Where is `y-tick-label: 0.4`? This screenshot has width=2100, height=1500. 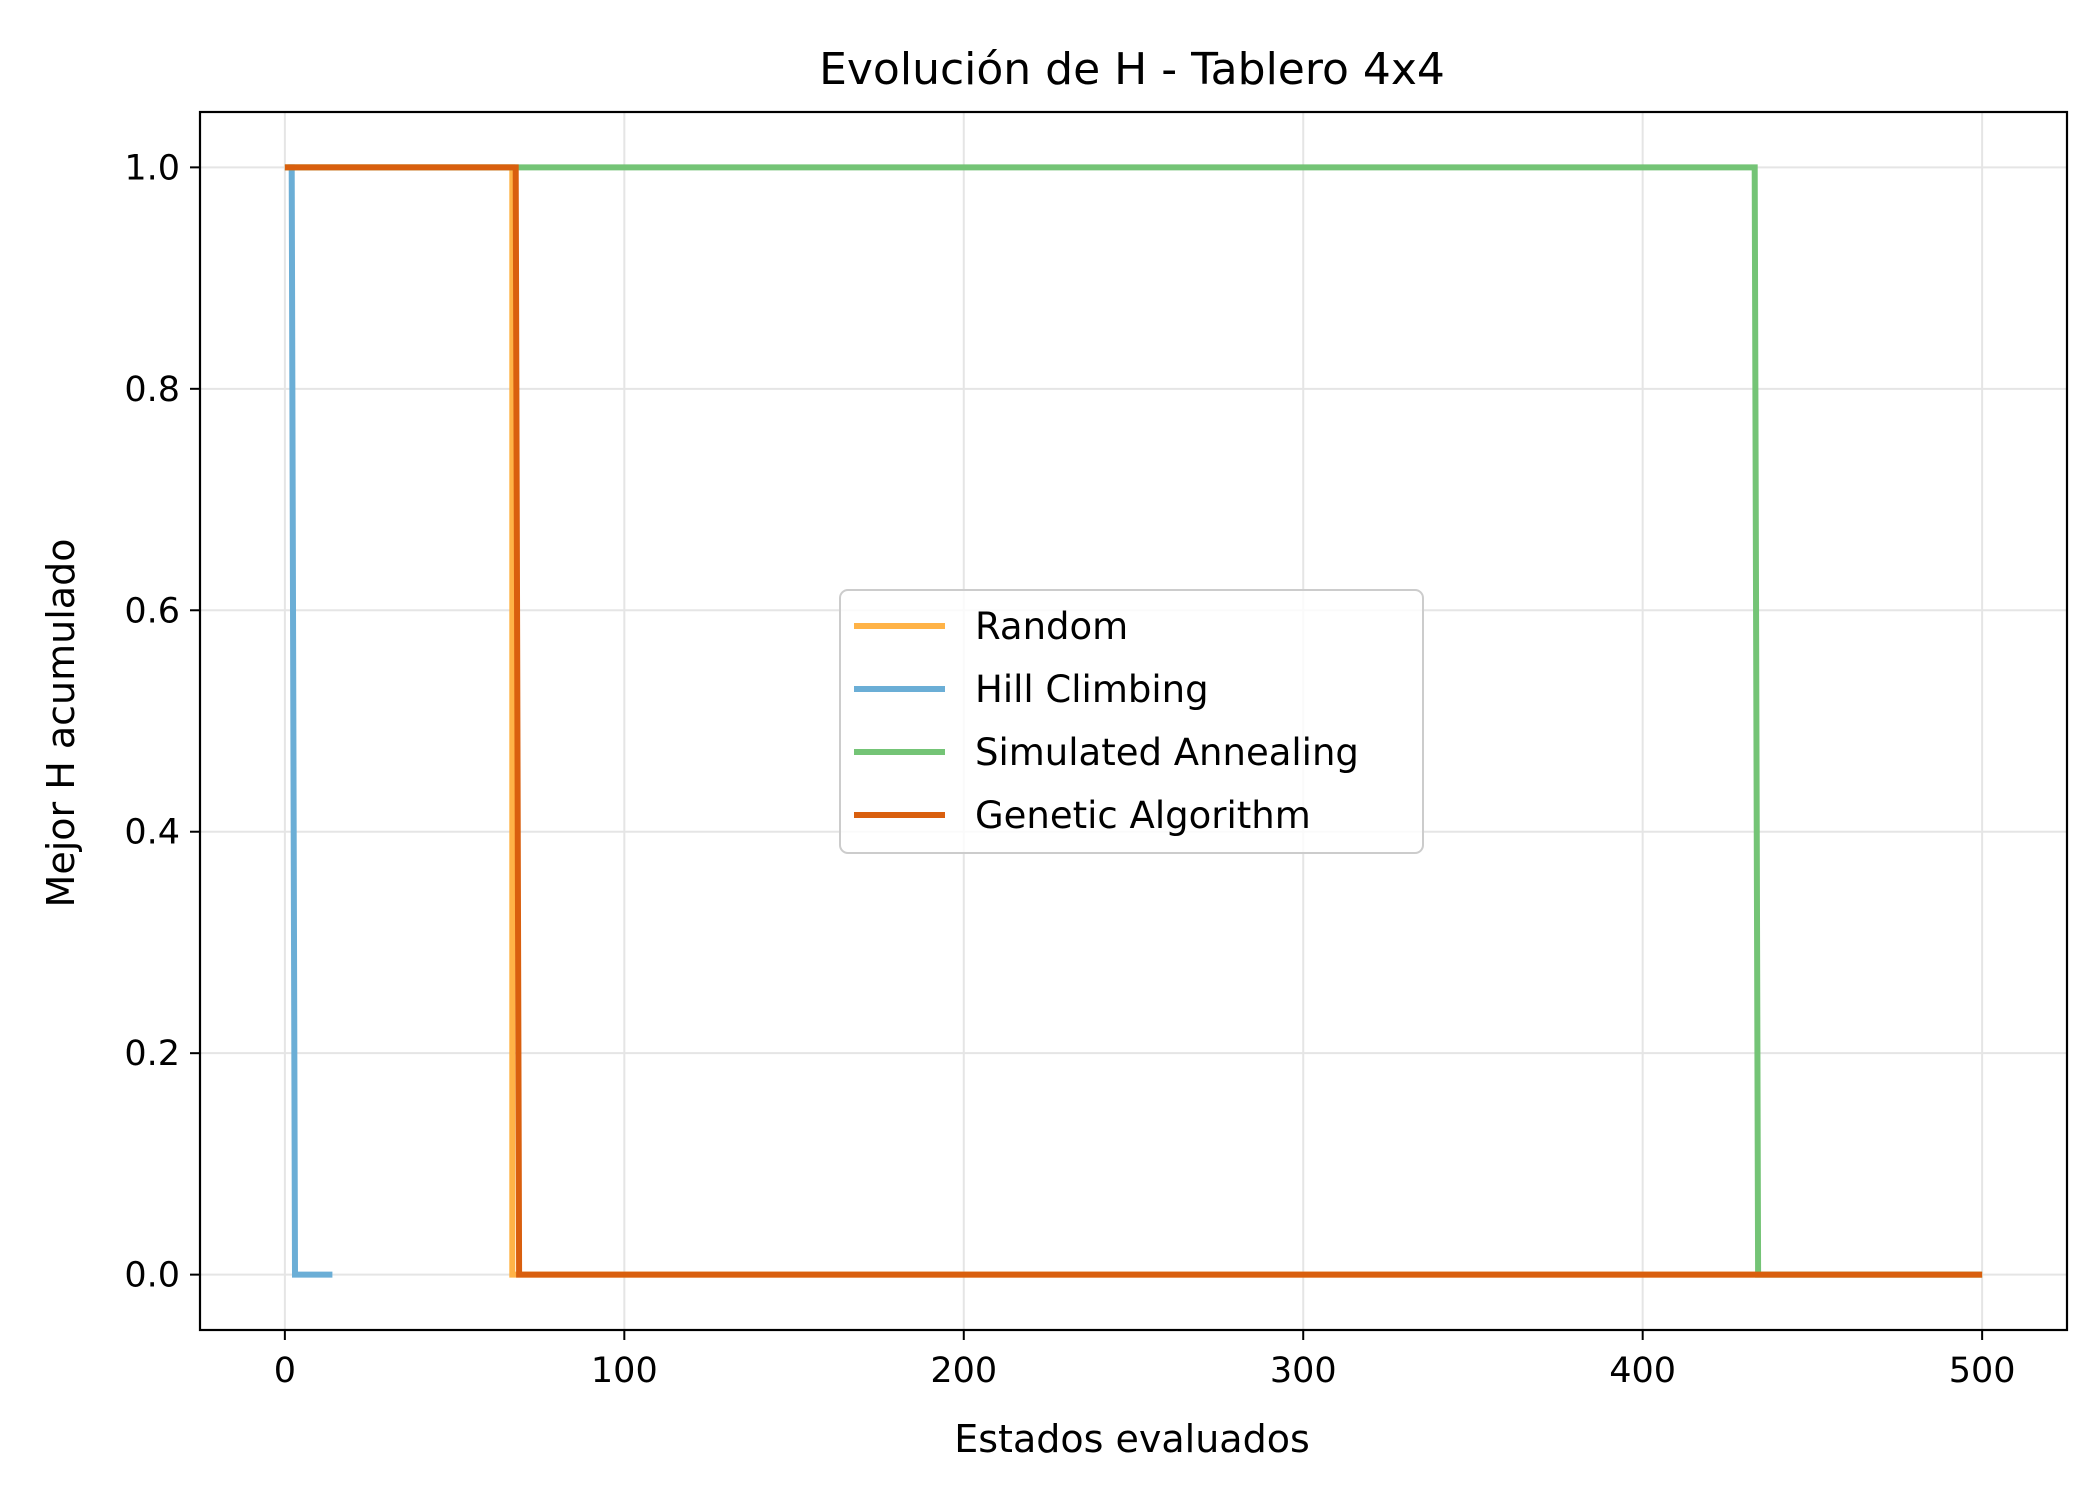 y-tick-label: 0.4 is located at coordinates (152, 833).